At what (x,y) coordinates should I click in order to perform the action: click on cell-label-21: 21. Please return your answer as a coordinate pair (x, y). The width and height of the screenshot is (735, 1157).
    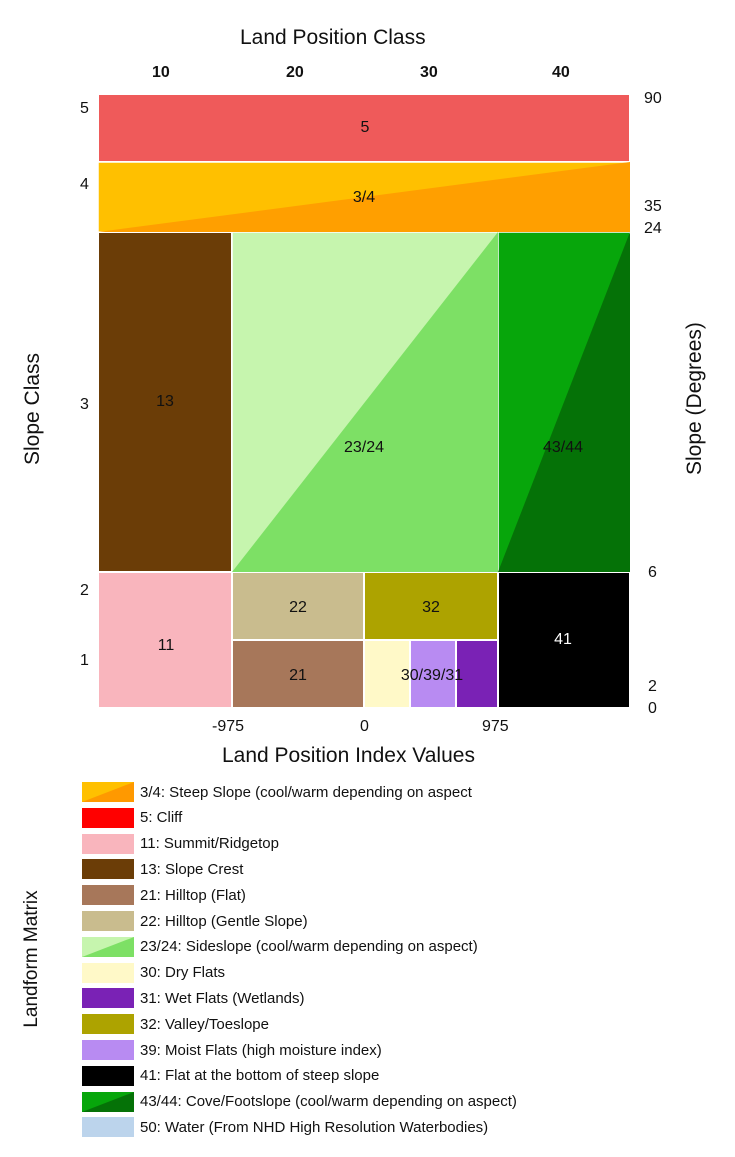
    Looking at the image, I should click on (298, 675).